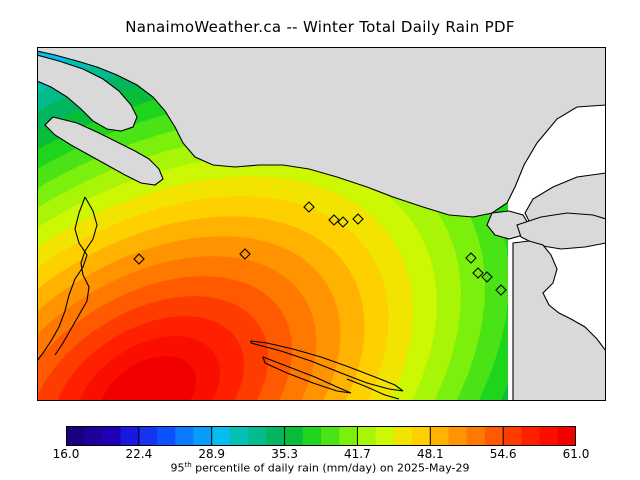  I want to click on station-marker-layer, so click(320, 248).